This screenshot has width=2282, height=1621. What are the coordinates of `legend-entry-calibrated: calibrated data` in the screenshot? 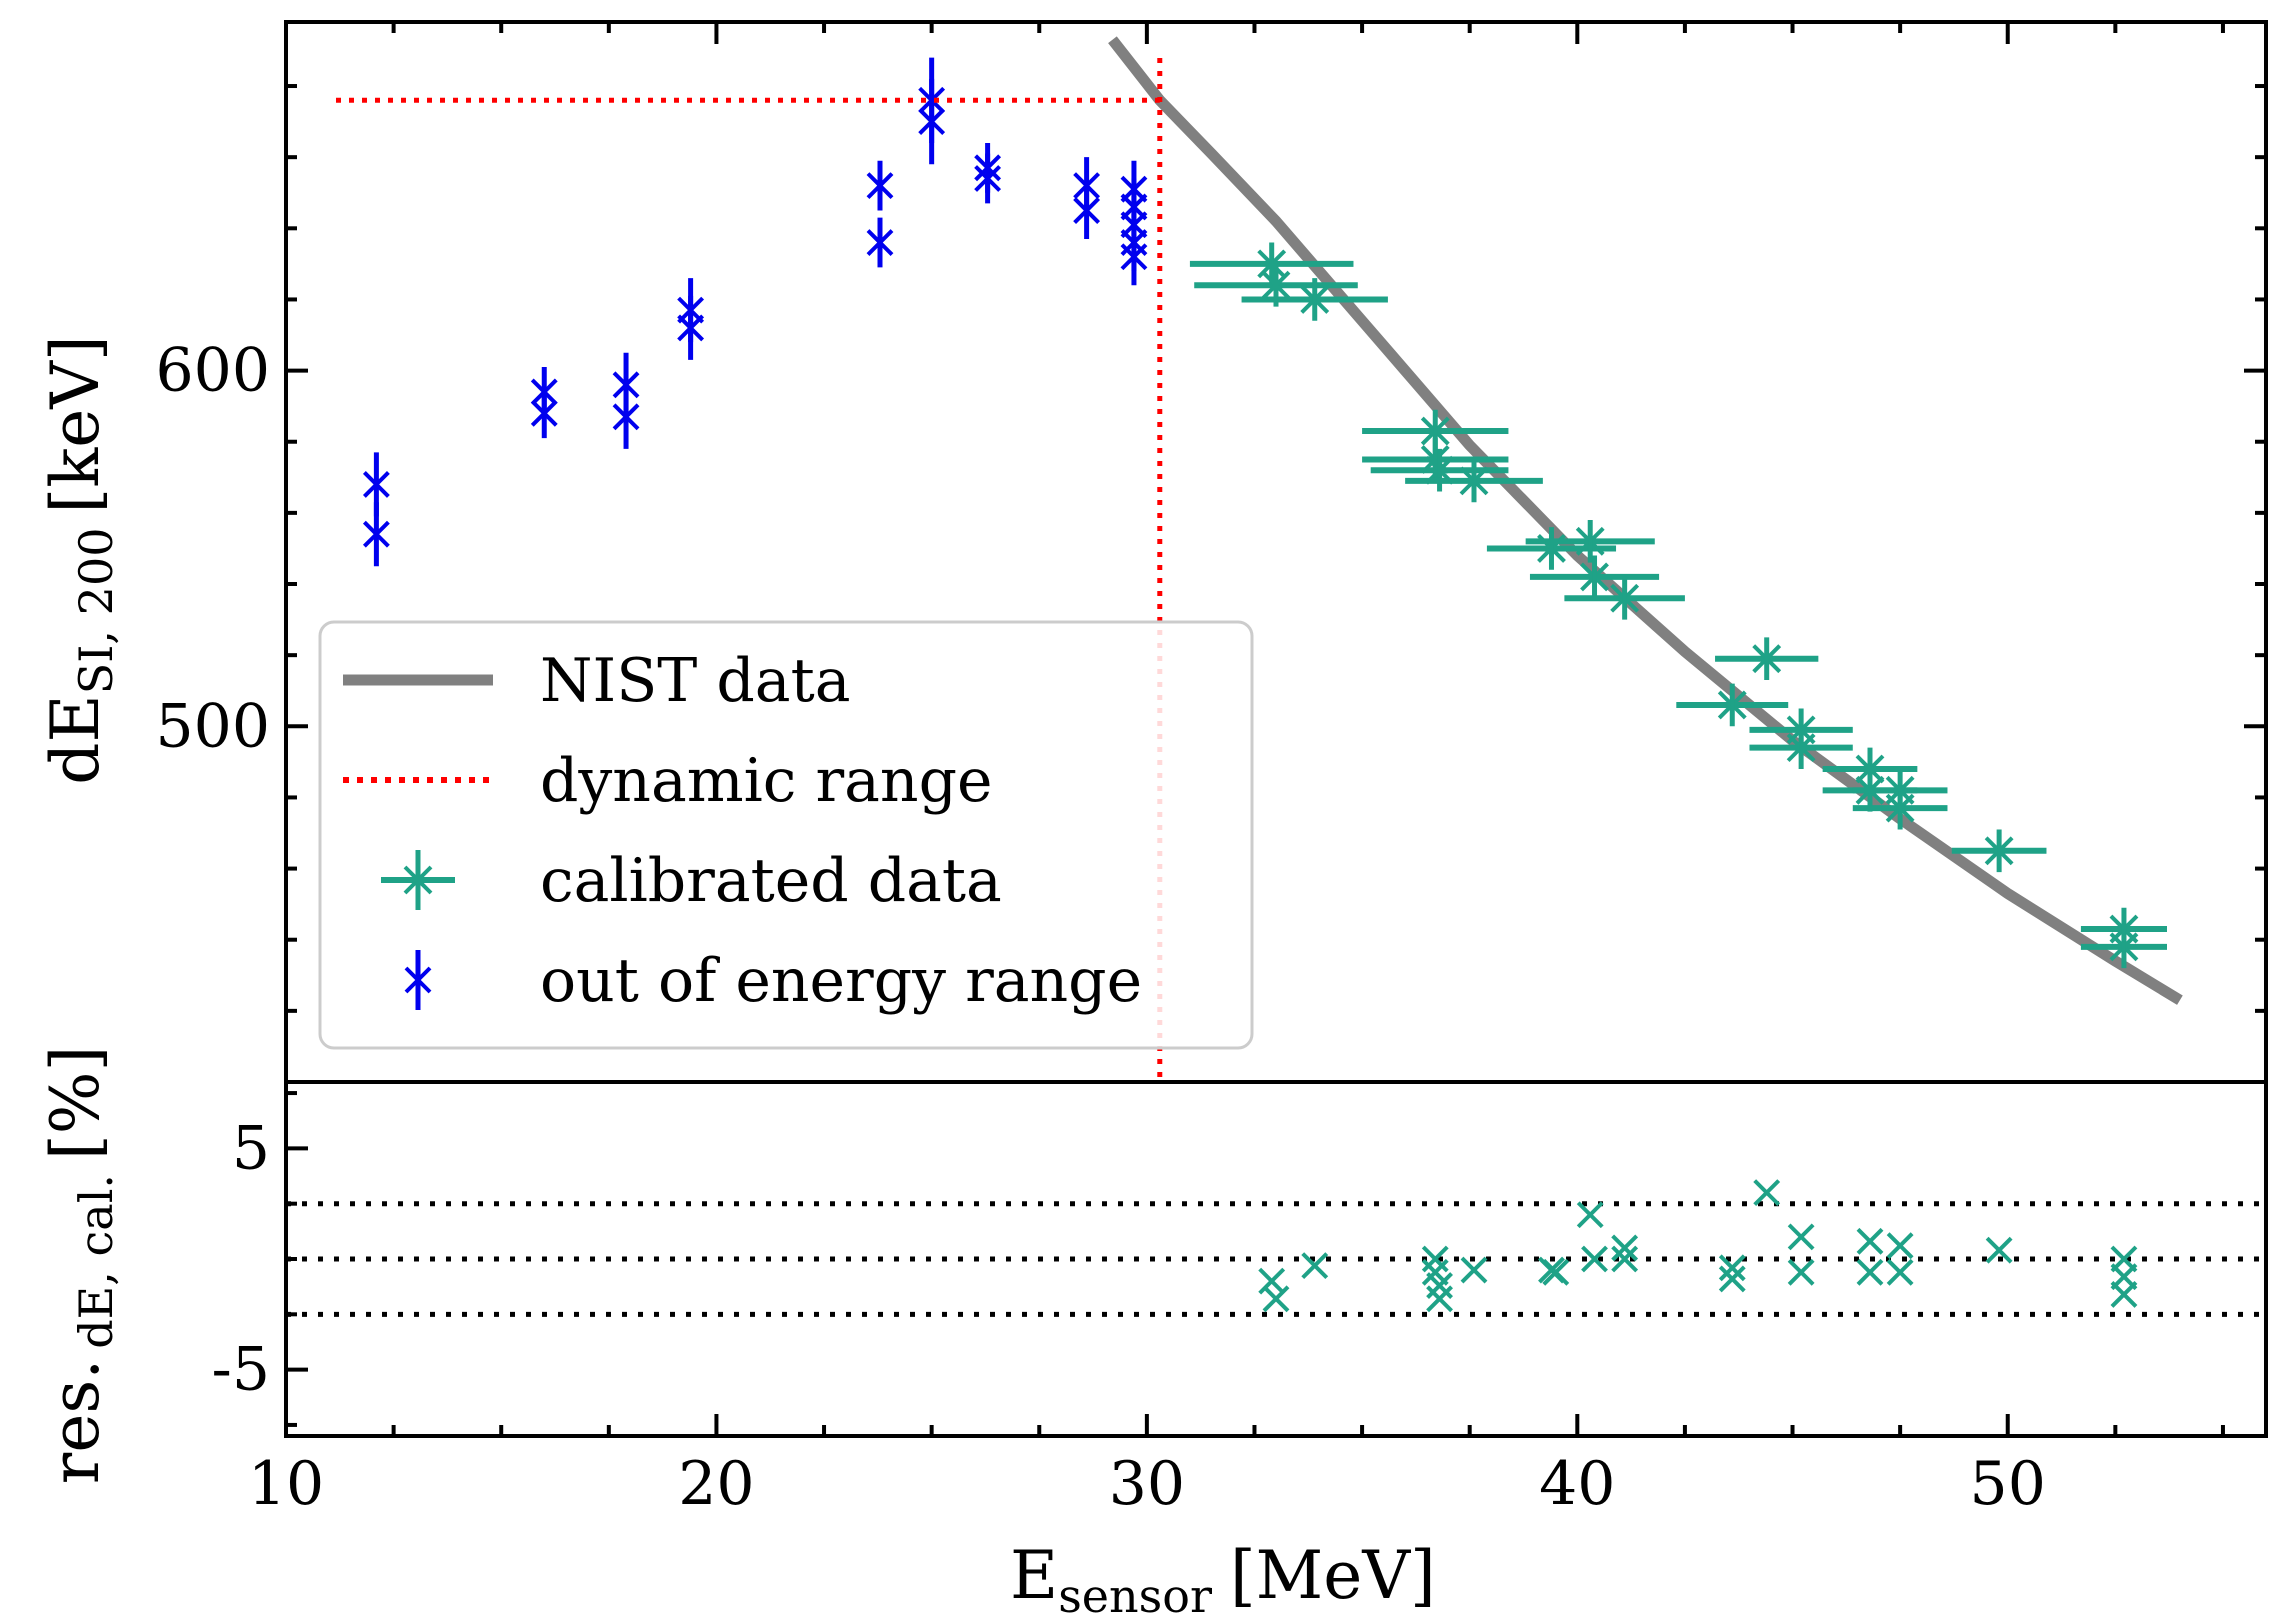 It's located at (691, 881).